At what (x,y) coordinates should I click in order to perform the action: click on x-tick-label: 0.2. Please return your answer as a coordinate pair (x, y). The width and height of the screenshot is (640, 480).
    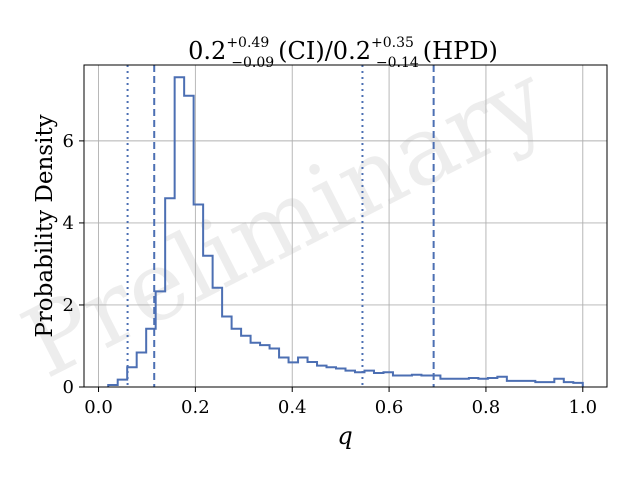
    Looking at the image, I should click on (195, 407).